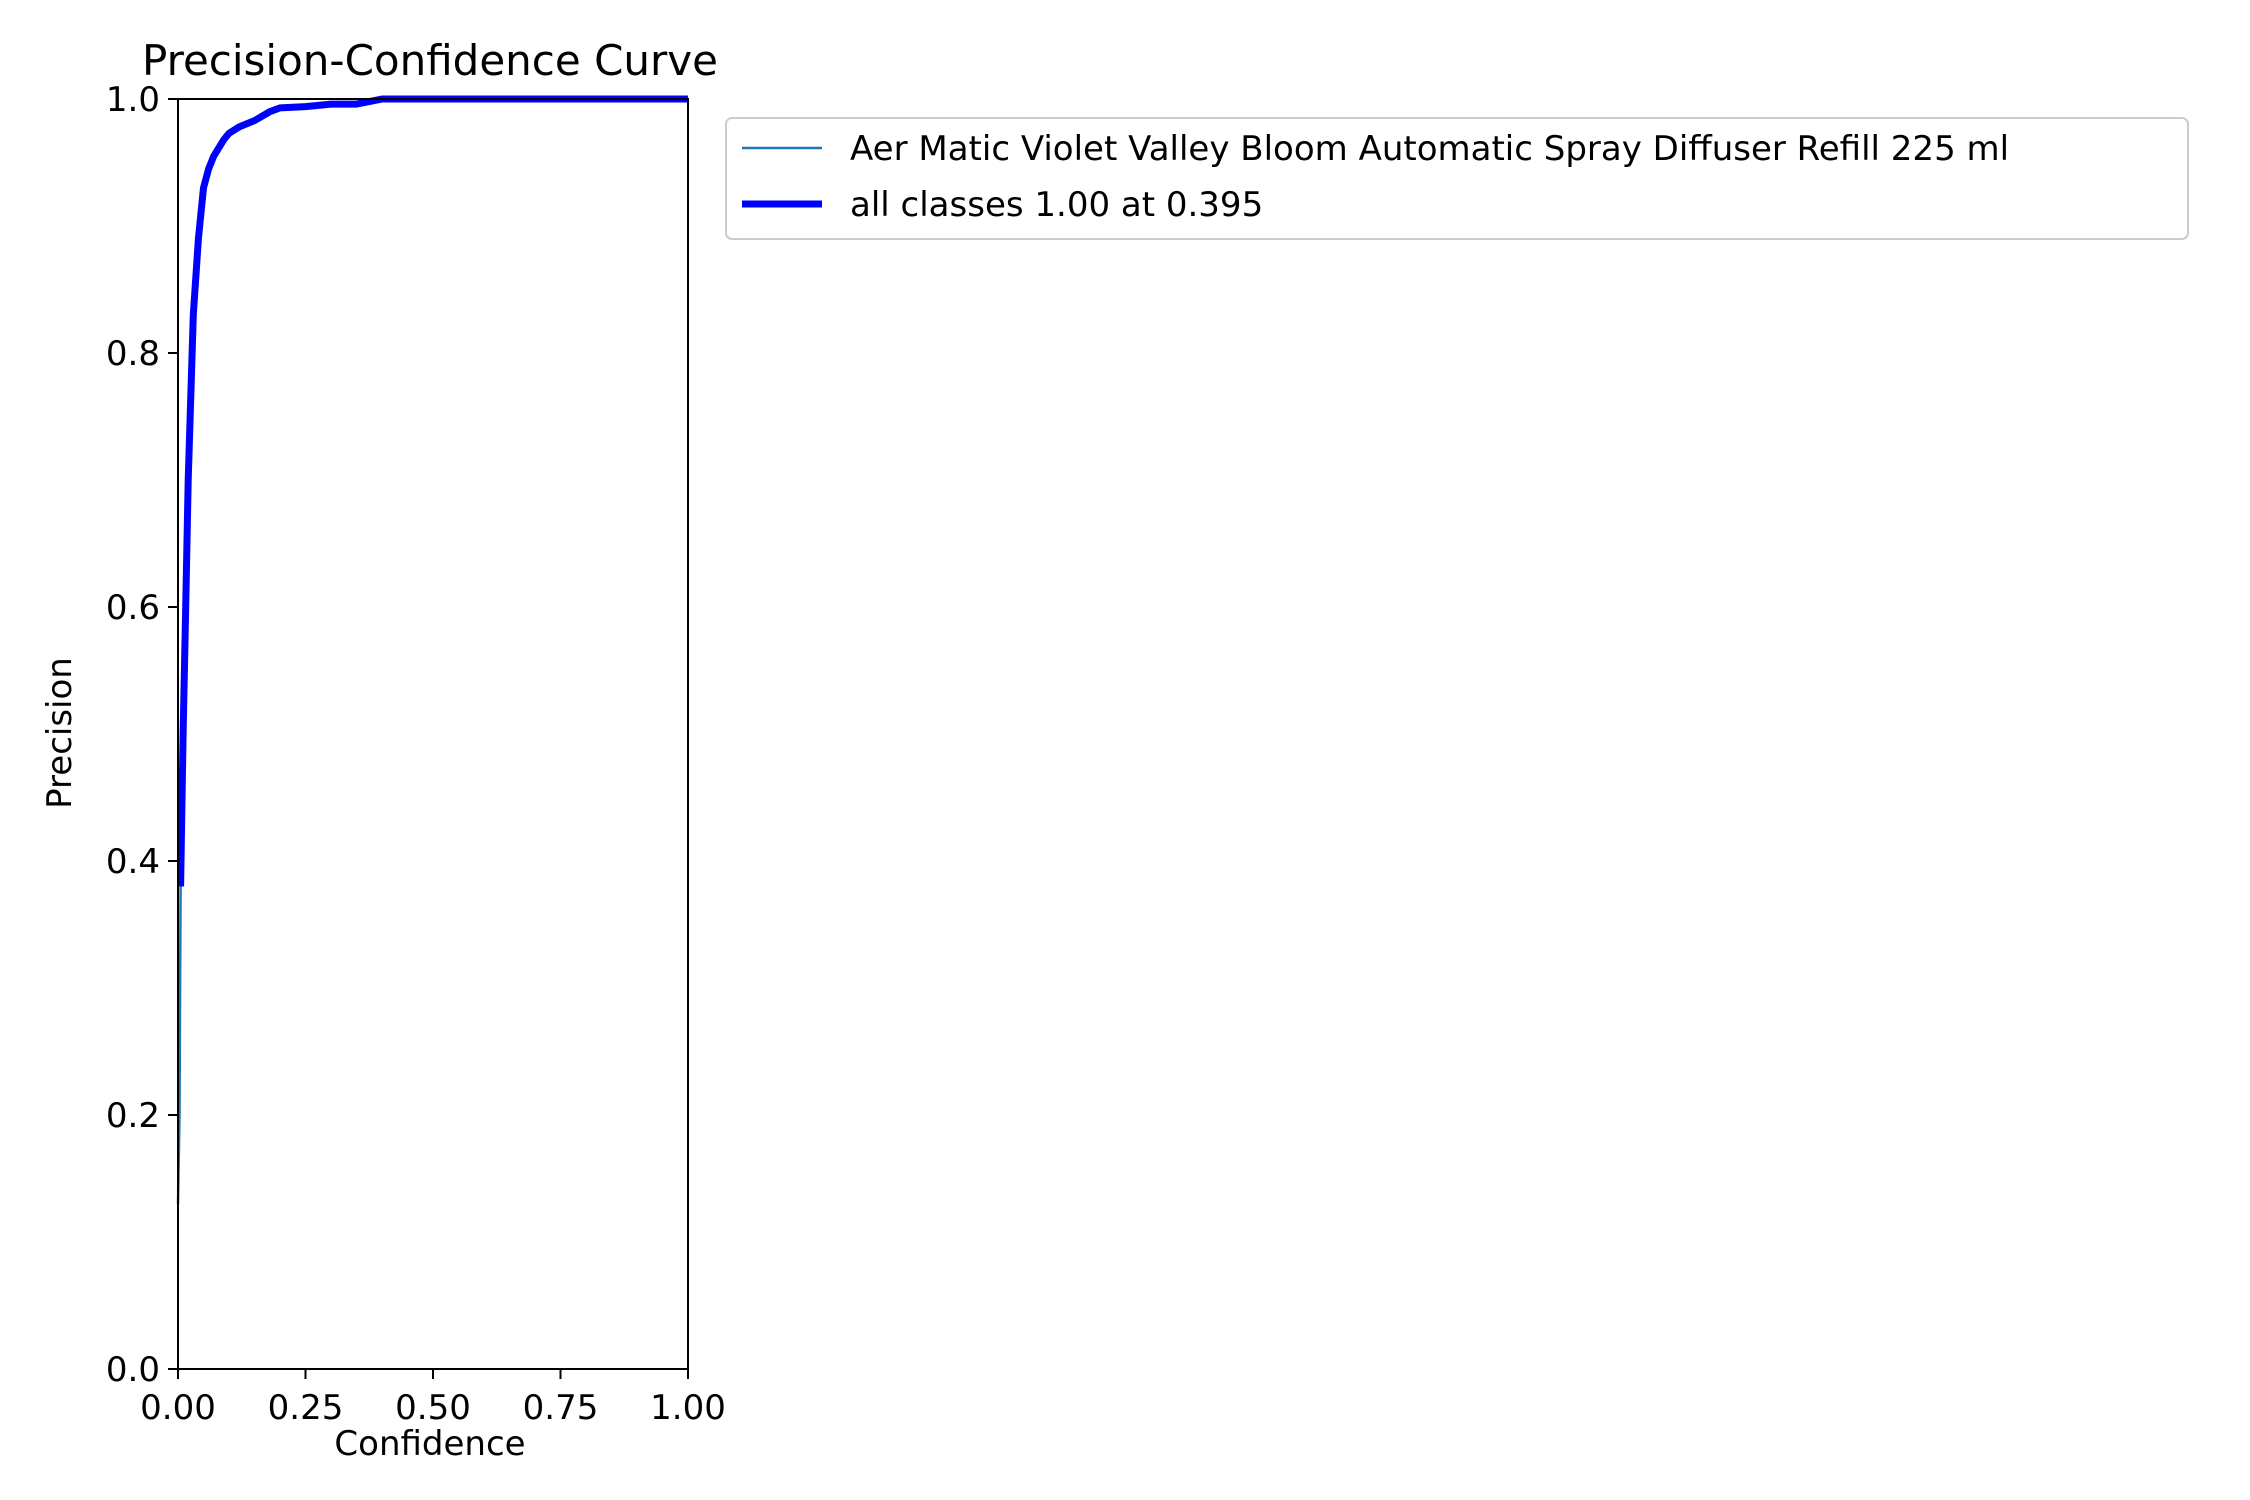  Describe the element at coordinates (133, 354) in the screenshot. I see `y-tick-label: 0.8` at that location.